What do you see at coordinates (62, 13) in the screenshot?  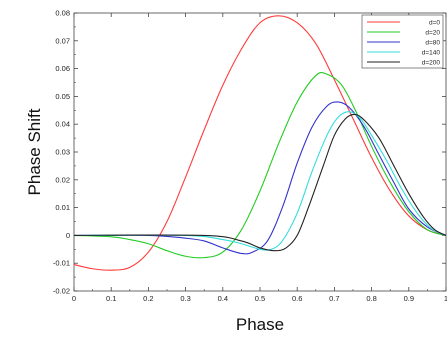 I see `y-tick-label: 0.08` at bounding box center [62, 13].